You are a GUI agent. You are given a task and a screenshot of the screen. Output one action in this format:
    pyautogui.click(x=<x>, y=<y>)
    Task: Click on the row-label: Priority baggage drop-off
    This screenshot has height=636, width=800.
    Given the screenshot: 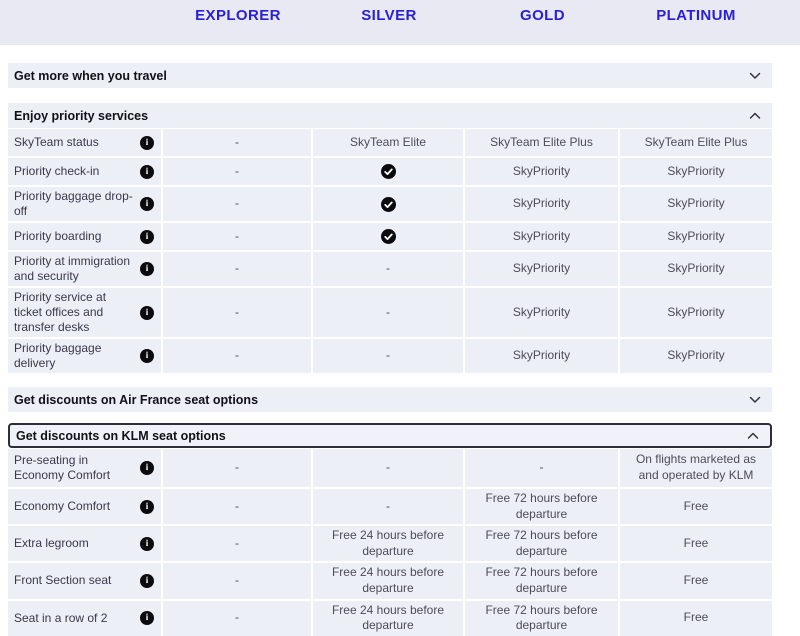 What is the action you would take?
    pyautogui.click(x=73, y=203)
    